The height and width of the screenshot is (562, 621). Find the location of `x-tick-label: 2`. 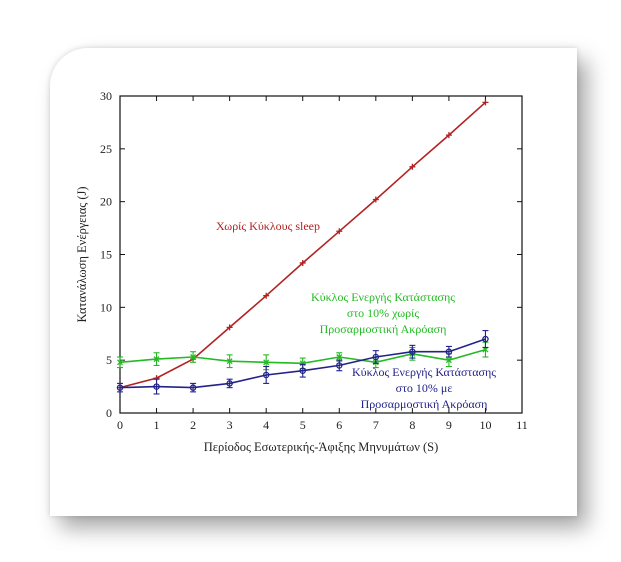

x-tick-label: 2 is located at coordinates (193, 425).